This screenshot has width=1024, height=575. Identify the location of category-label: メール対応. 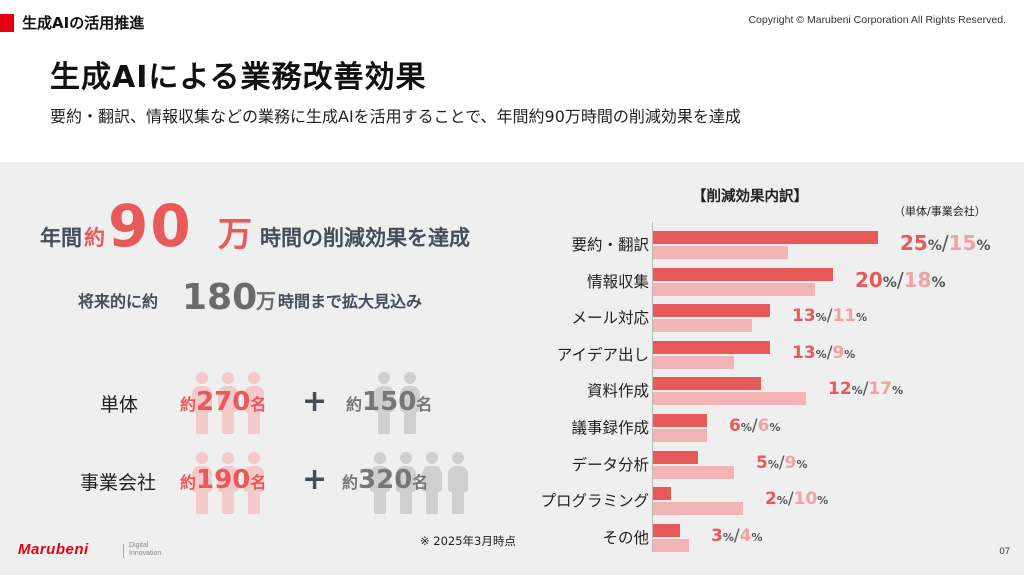
(610, 318).